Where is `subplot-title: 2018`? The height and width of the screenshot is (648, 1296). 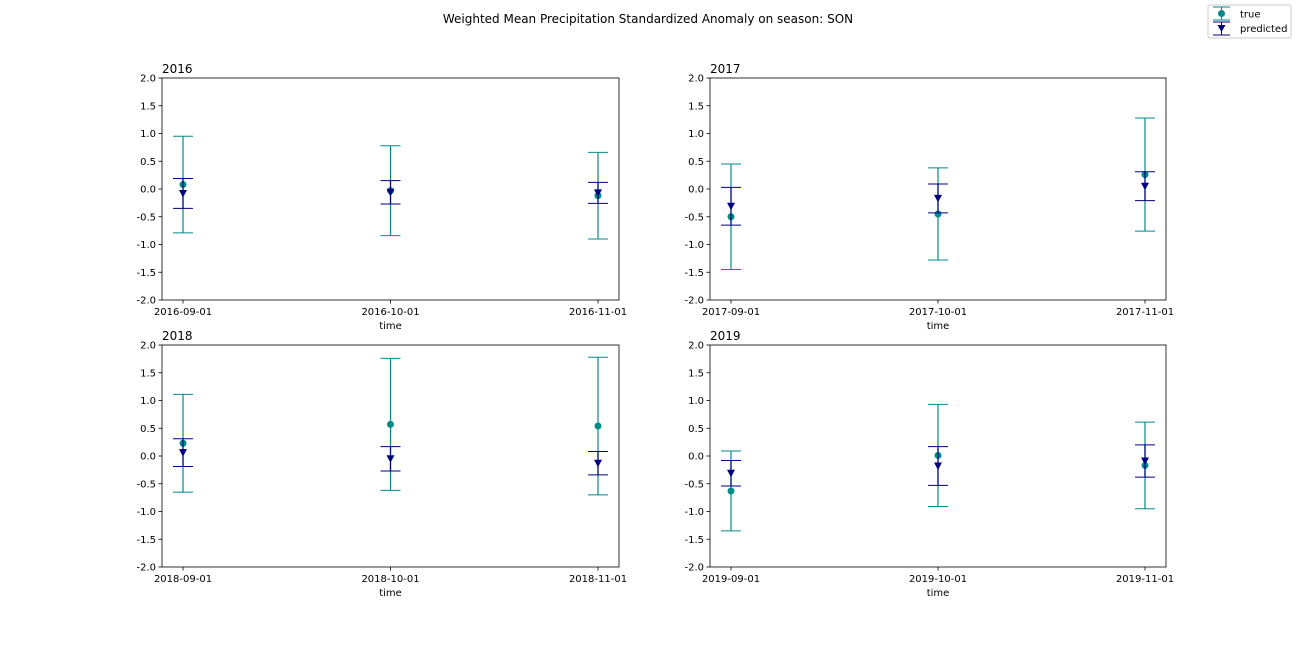
subplot-title: 2018 is located at coordinates (177, 336).